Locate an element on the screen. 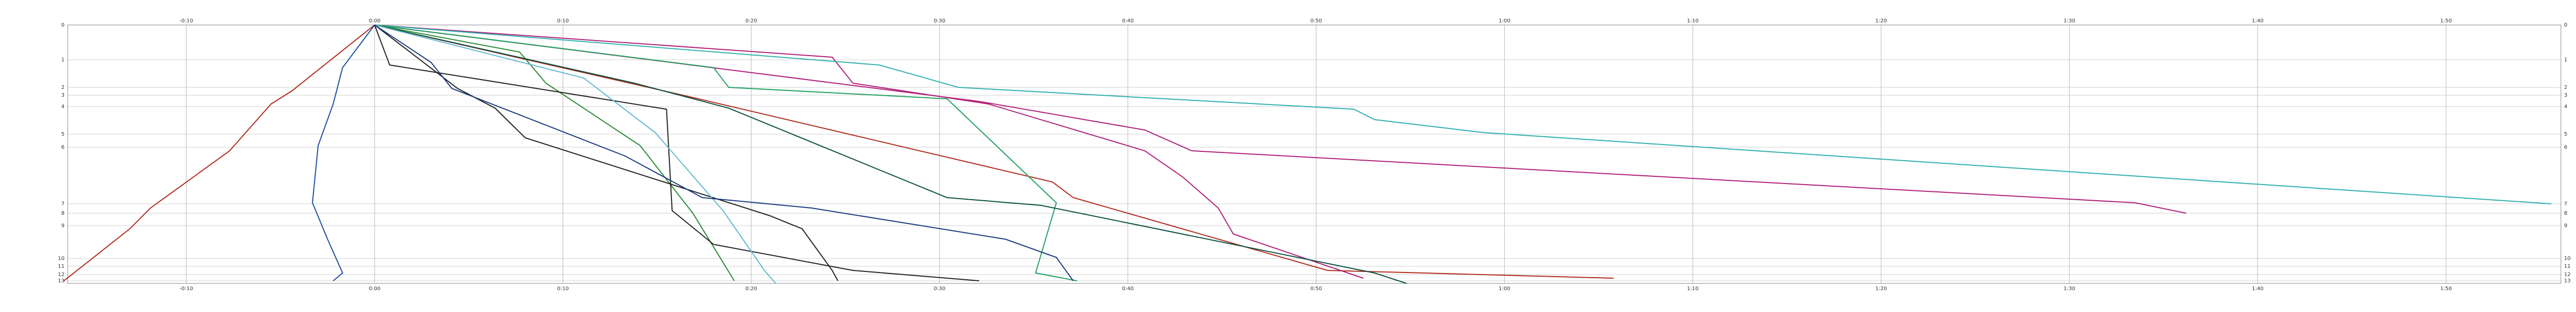 The image size is (2576, 312). x-tick-label: 1:00 is located at coordinates (1504, 289).